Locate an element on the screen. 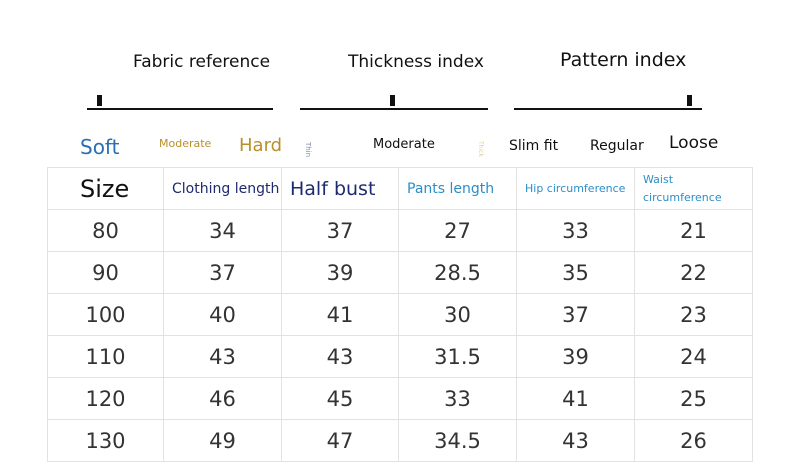 The height and width of the screenshot is (468, 790). header-cell: Pants length is located at coordinates (457, 188).